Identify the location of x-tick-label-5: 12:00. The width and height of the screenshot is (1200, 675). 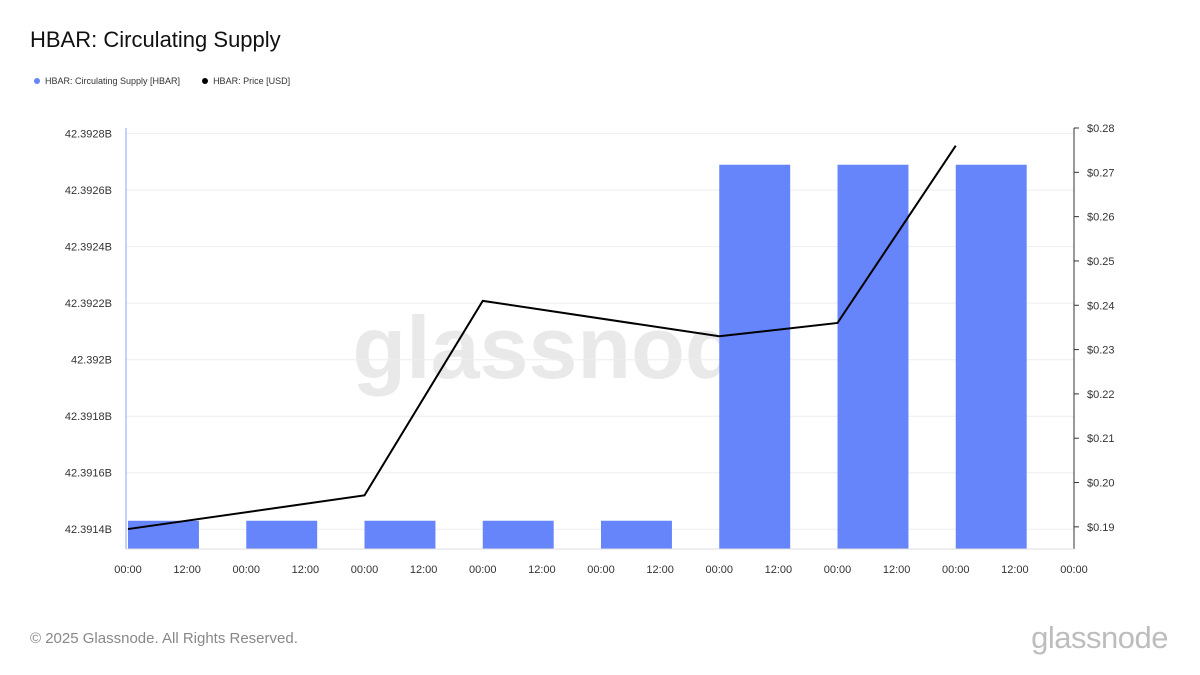
(424, 570).